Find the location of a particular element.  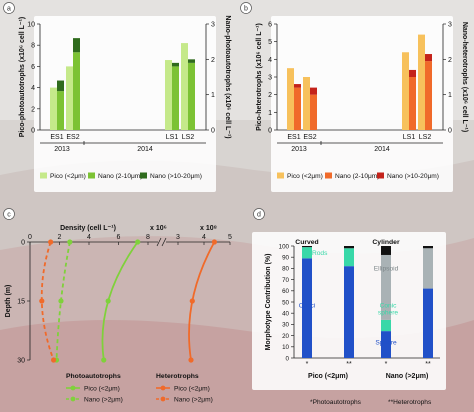

left-tick-label: 5 is located at coordinates (270, 42).